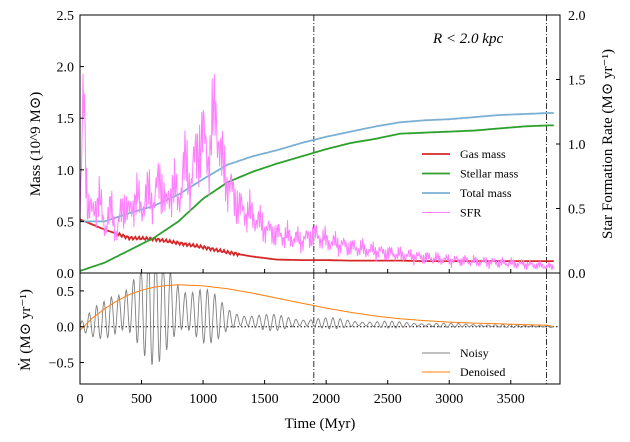  I want to click on top-y-ticks: 0.0 0.5 1.0 1.5 2.0 2.5, so click(70, 145).